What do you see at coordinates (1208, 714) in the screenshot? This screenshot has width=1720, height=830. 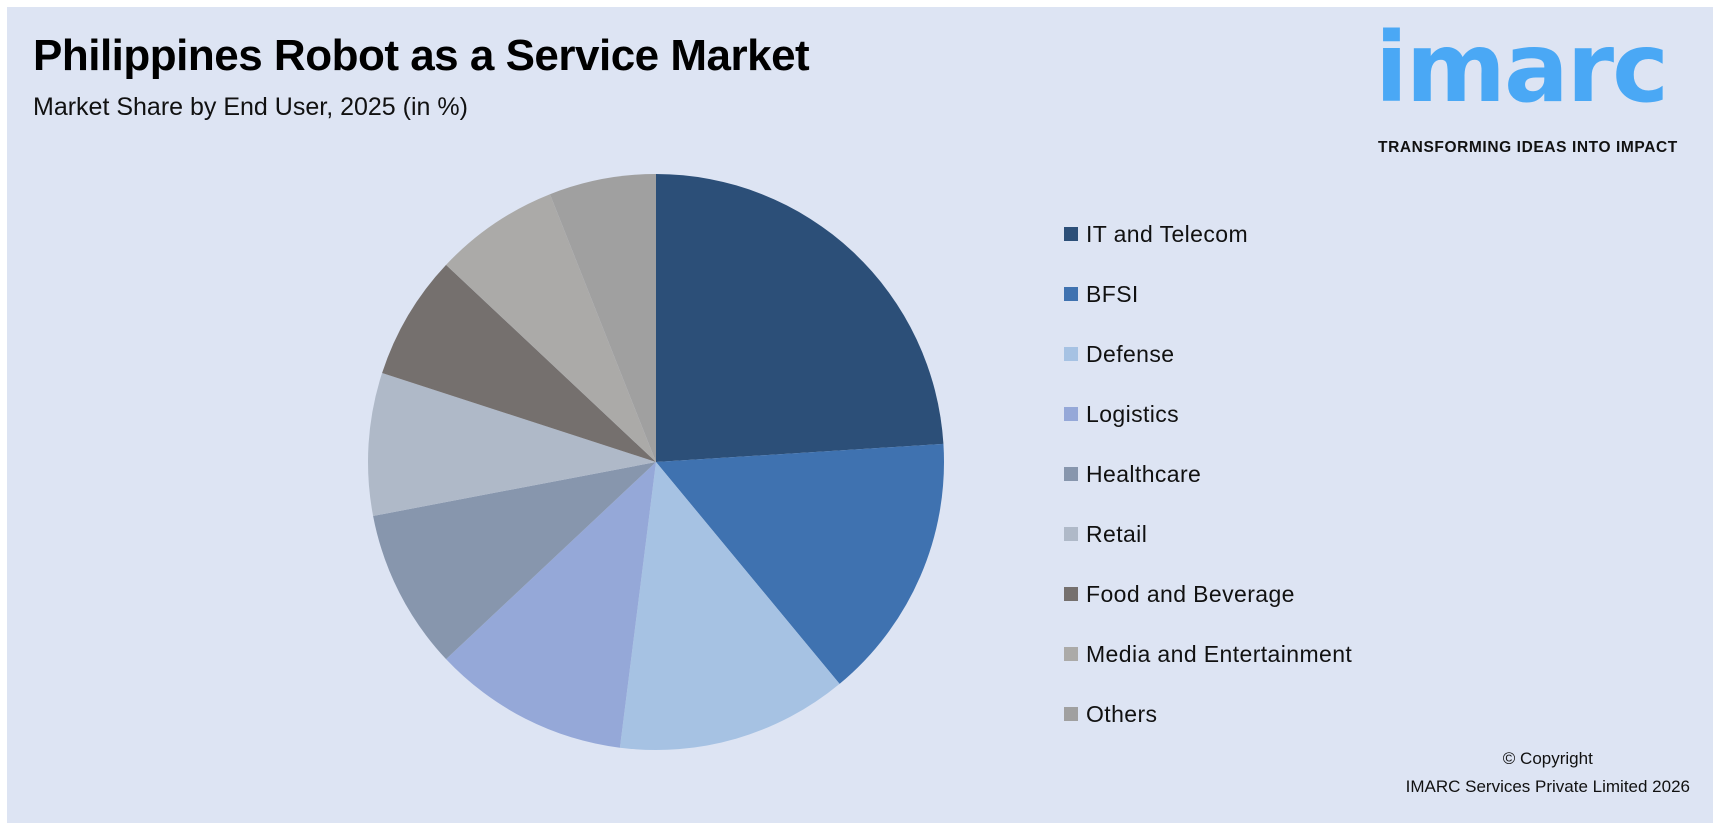 I see `legend-item: Others` at bounding box center [1208, 714].